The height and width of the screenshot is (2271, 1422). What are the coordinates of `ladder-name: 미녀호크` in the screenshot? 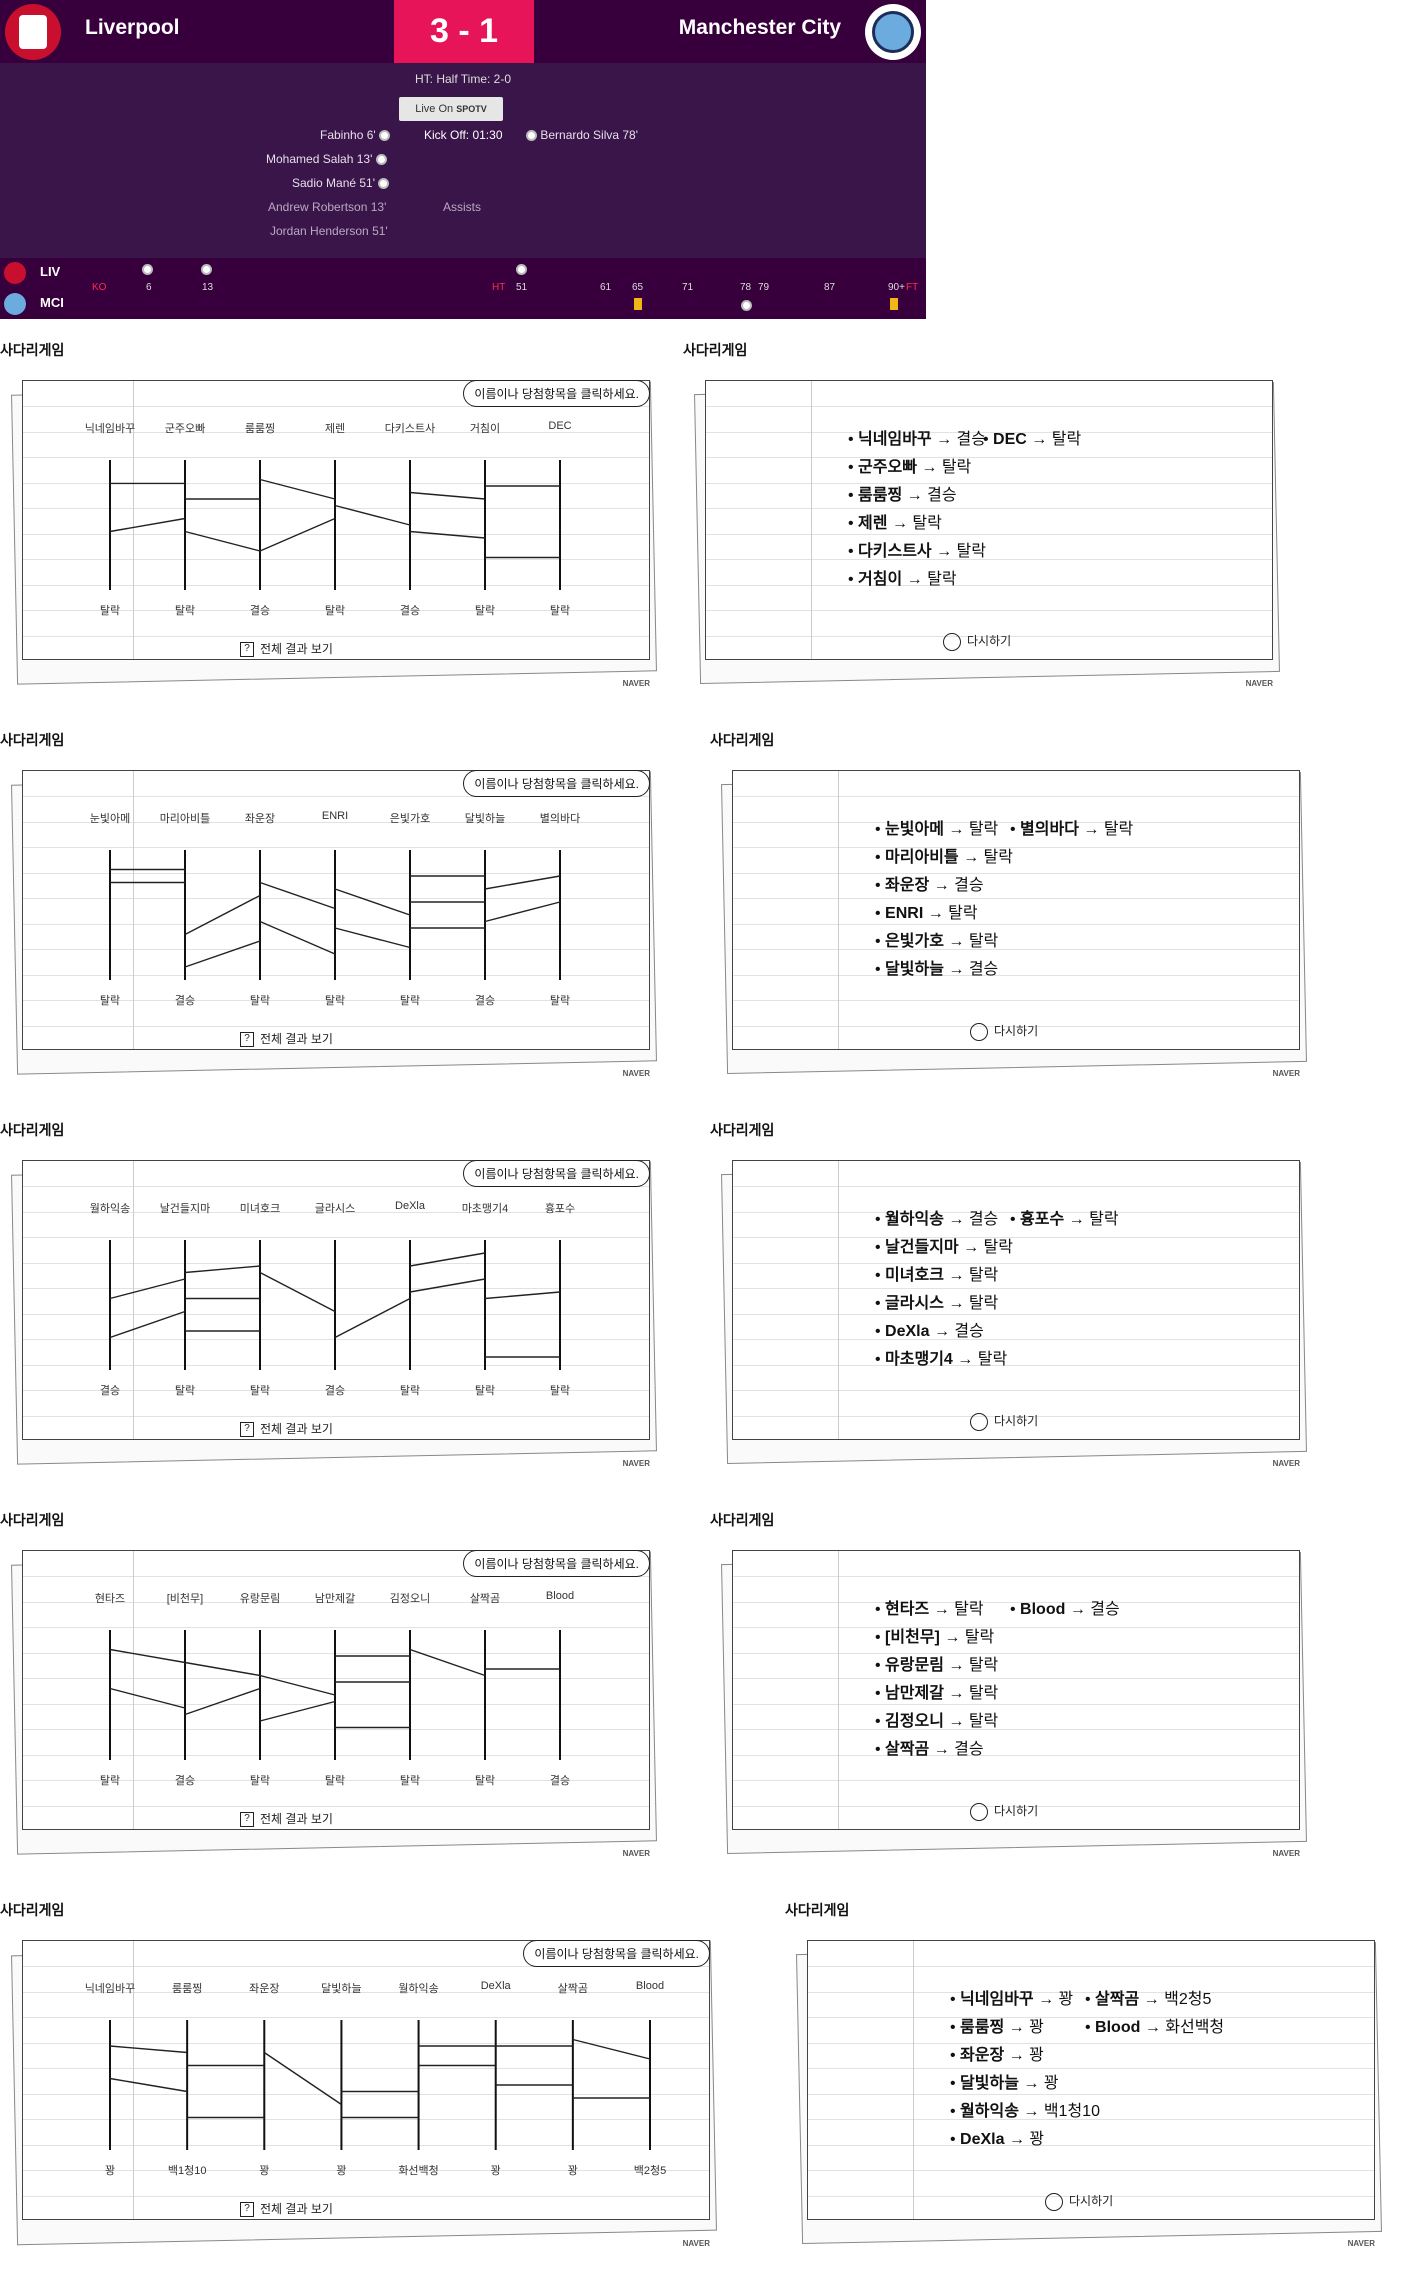 It's located at (260, 1209).